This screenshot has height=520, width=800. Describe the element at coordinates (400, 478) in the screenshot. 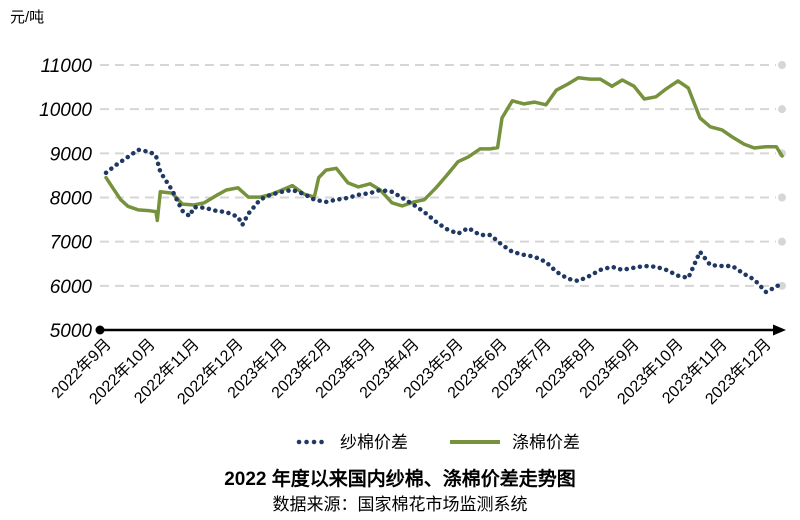

I see `chart-title: 2022 年度以来国内纱棉、涤棉价差走势图` at that location.